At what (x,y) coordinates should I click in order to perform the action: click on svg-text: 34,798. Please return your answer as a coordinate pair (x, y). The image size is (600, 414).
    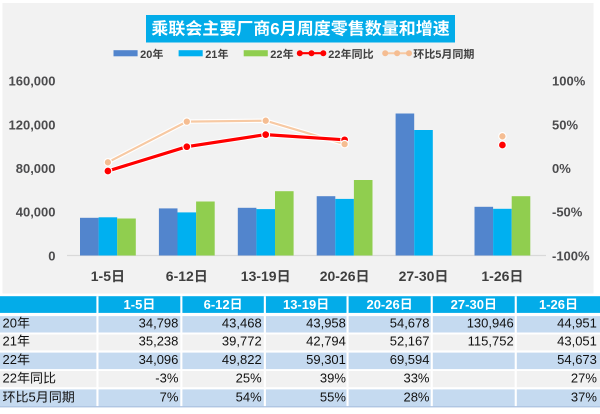
    Looking at the image, I should click on (159, 323).